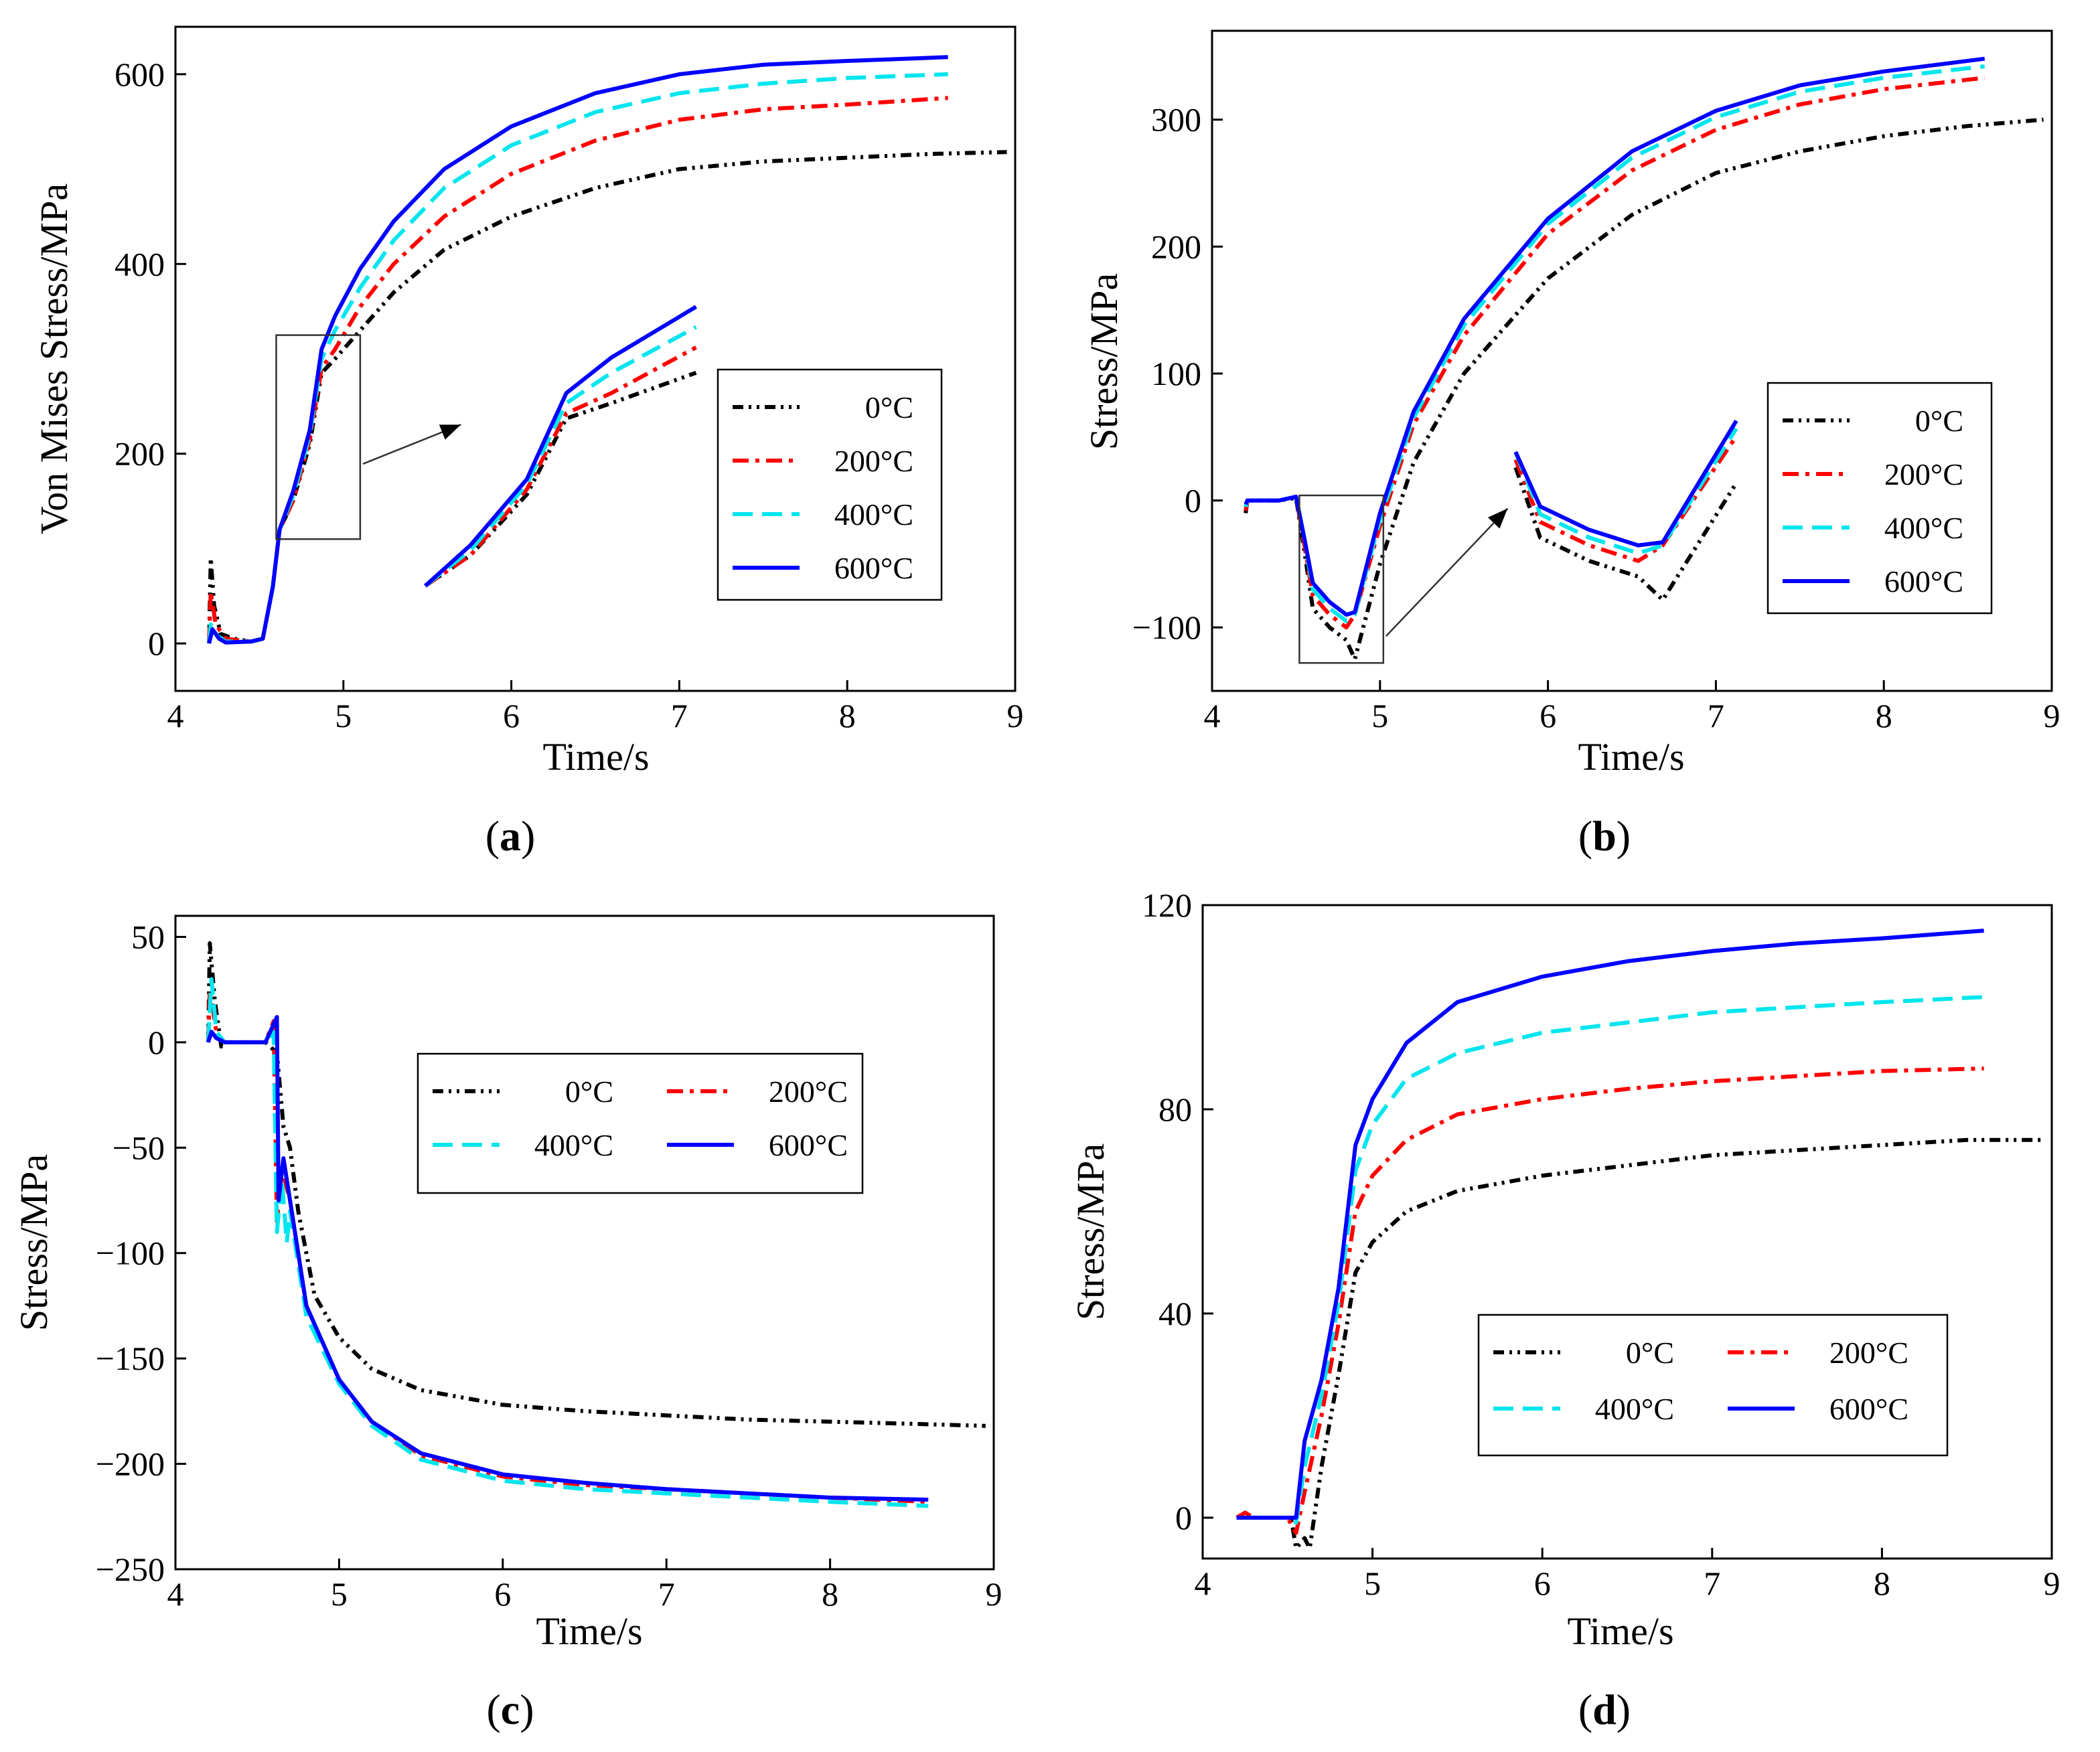 The width and height of the screenshot is (2100, 1752). What do you see at coordinates (1604, 1710) in the screenshot?
I see `panel-caption: (d)` at bounding box center [1604, 1710].